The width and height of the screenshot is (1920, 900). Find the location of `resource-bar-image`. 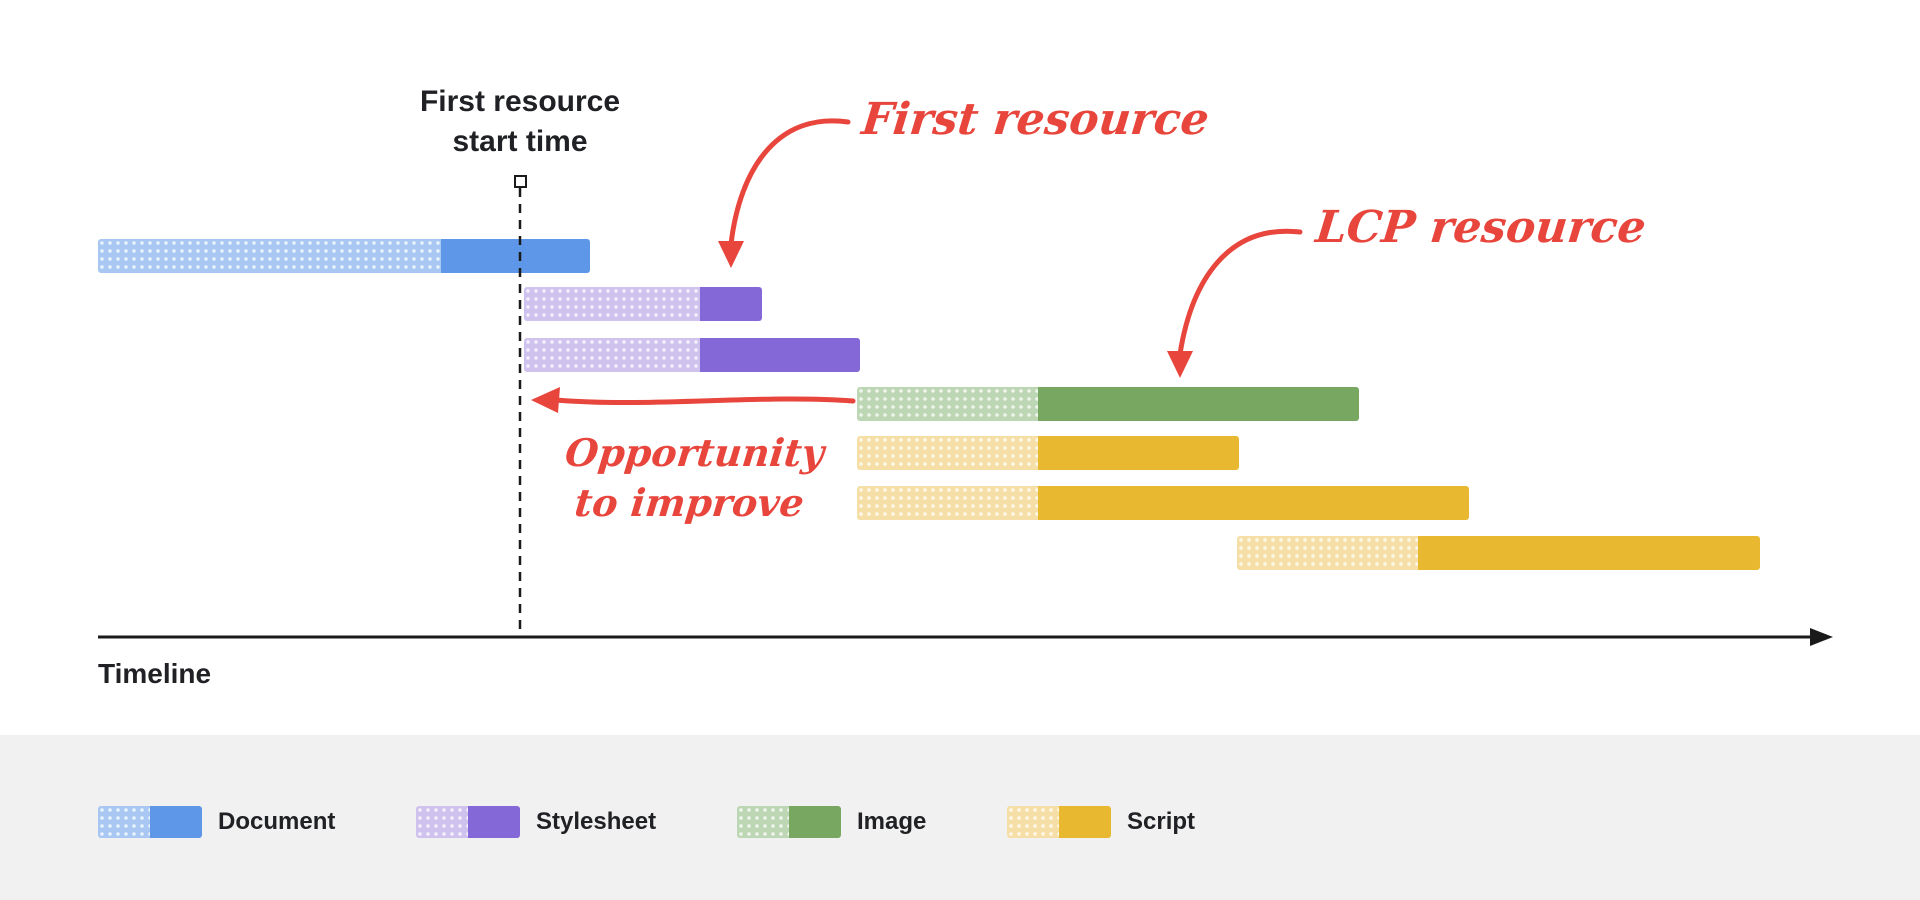

resource-bar-image is located at coordinates (1108, 404).